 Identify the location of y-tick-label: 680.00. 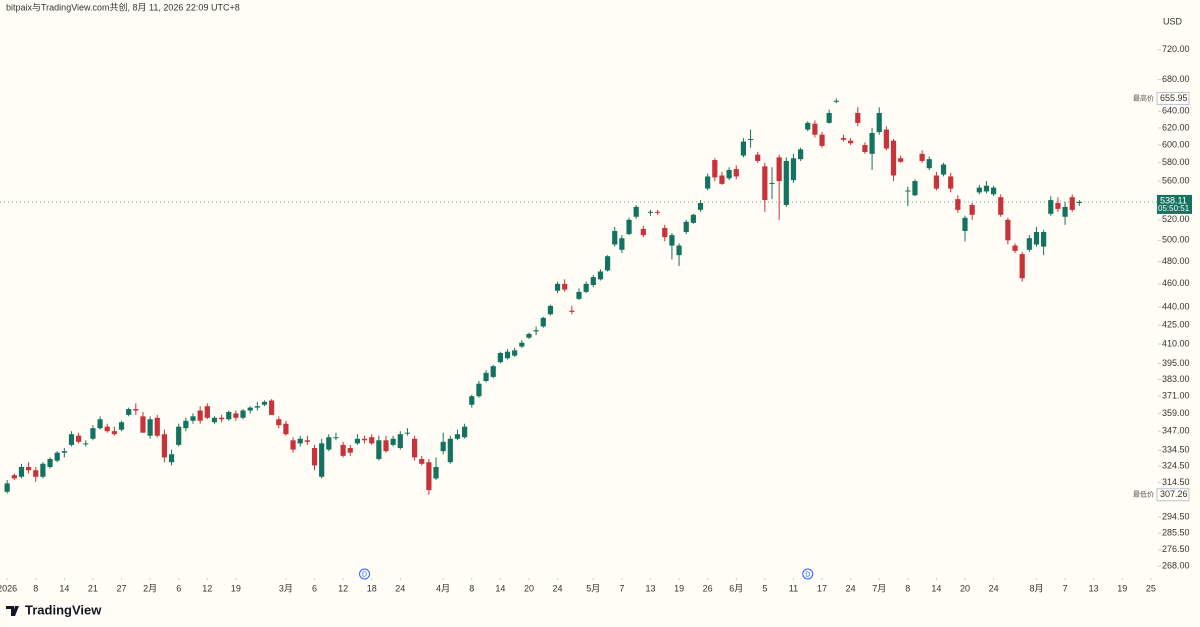
(1176, 79).